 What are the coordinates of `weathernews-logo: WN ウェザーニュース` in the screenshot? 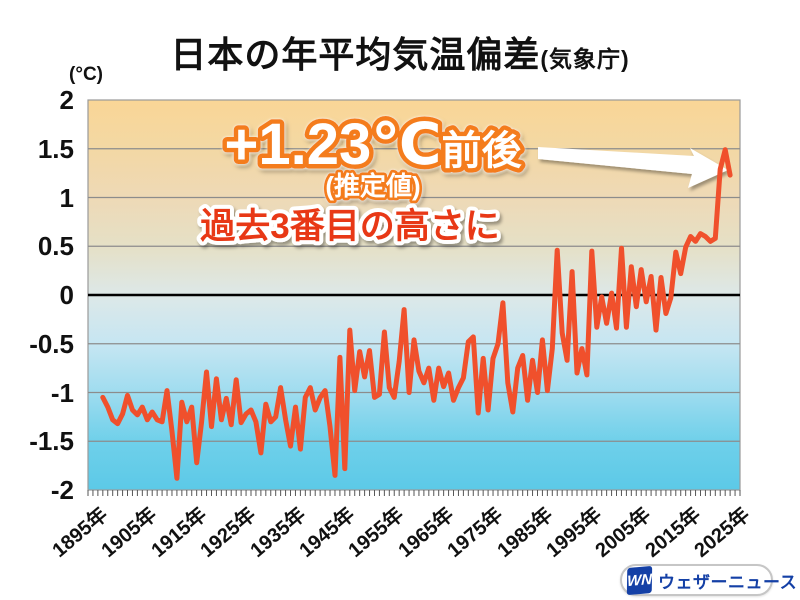 It's located at (708, 580).